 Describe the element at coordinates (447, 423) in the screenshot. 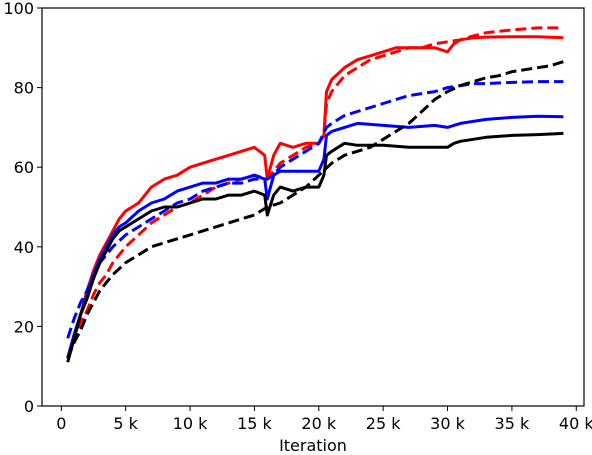

I see `x-tick-label: 30 k` at that location.